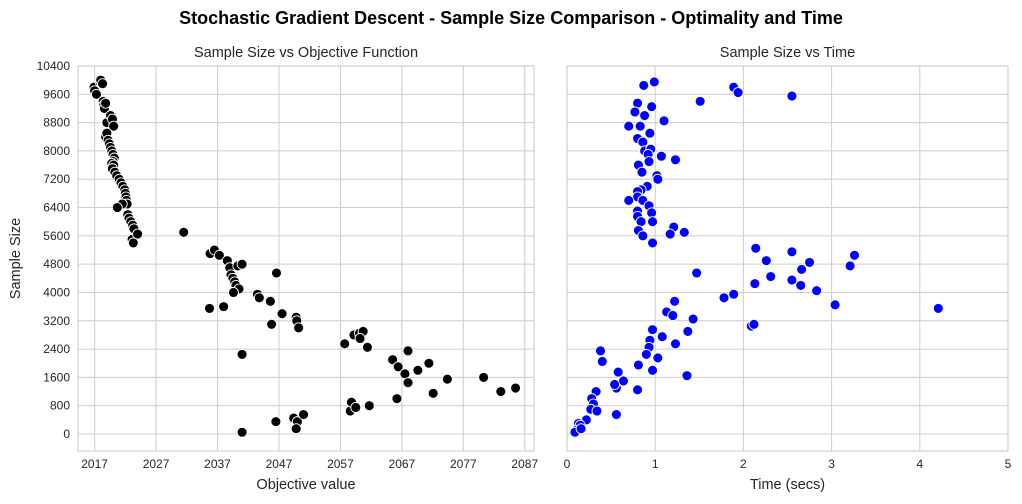  I want to click on x-axis-label: Time (secs), so click(787, 485).